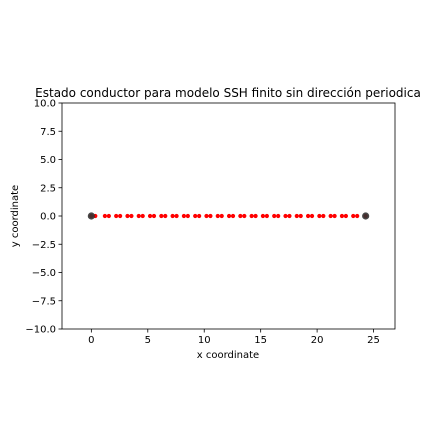  I want to click on y-tick-label: 0.0, so click(48, 217).